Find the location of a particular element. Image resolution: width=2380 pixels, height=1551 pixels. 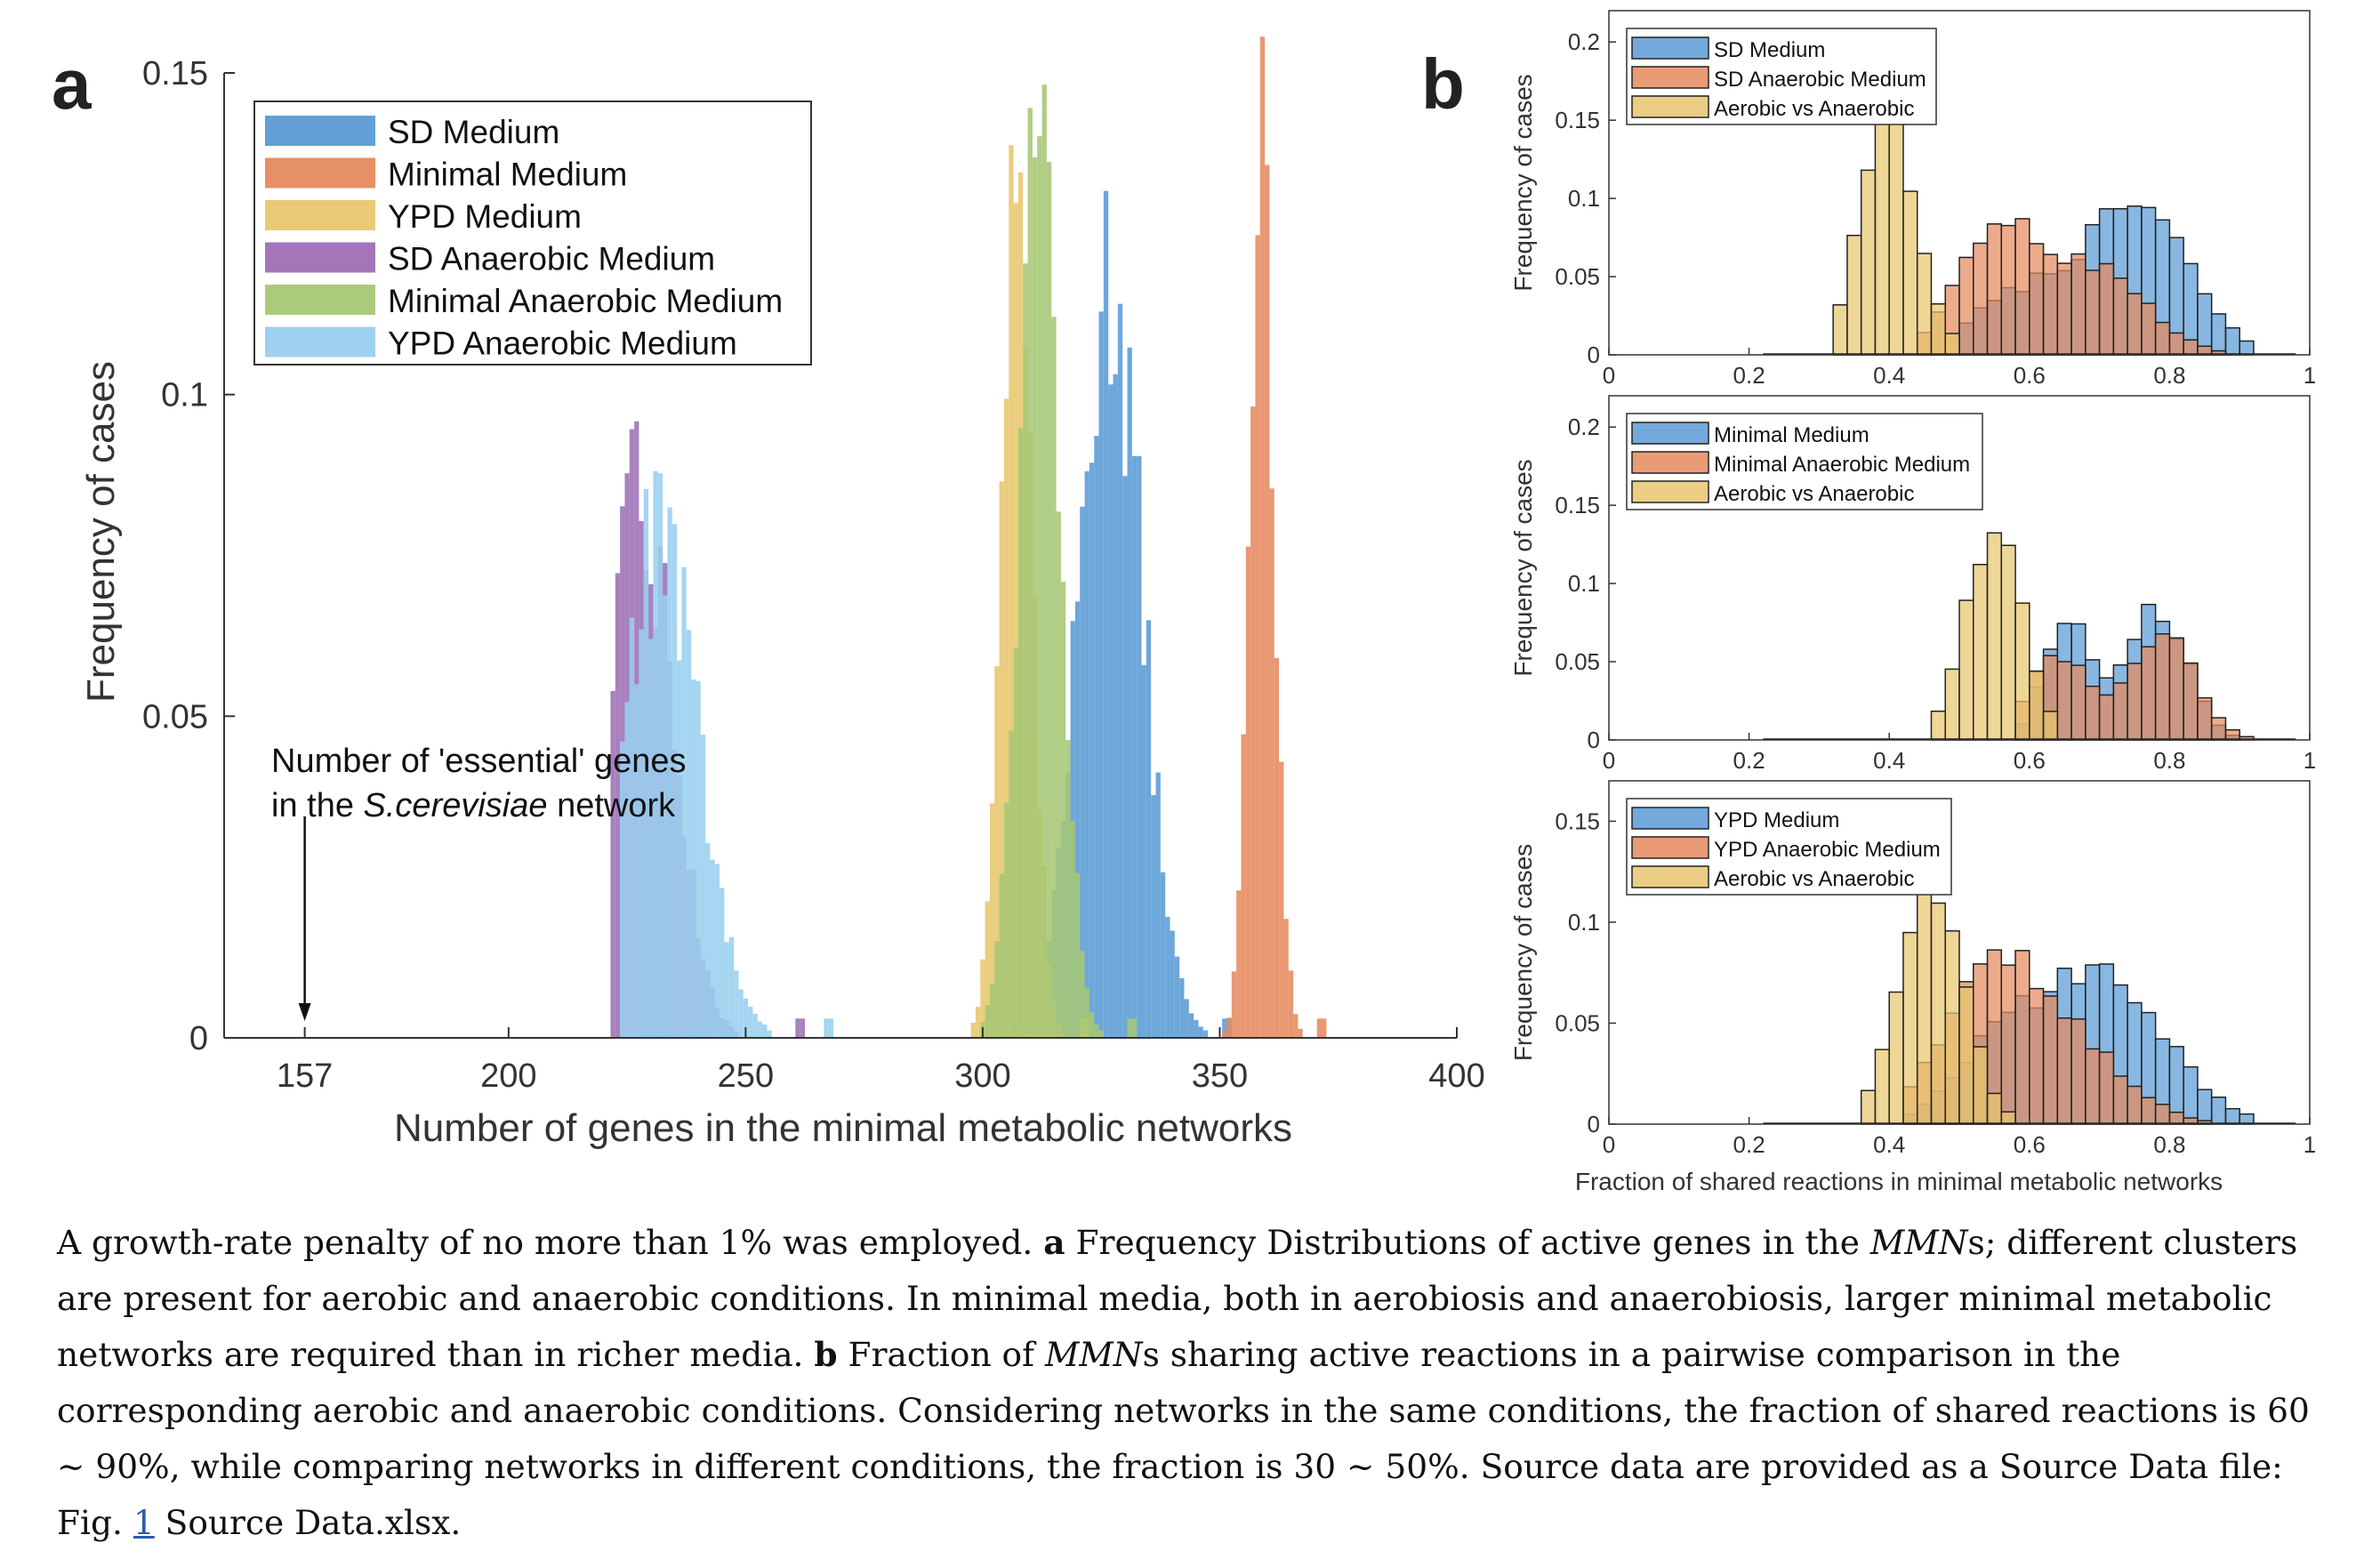

legend-entry: YPD Anaerobic Medium is located at coordinates (1827, 850).